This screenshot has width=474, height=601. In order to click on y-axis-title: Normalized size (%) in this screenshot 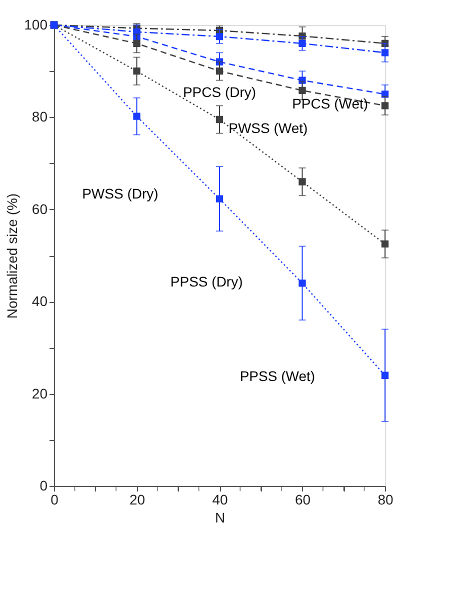, I will do `click(12, 256)`.